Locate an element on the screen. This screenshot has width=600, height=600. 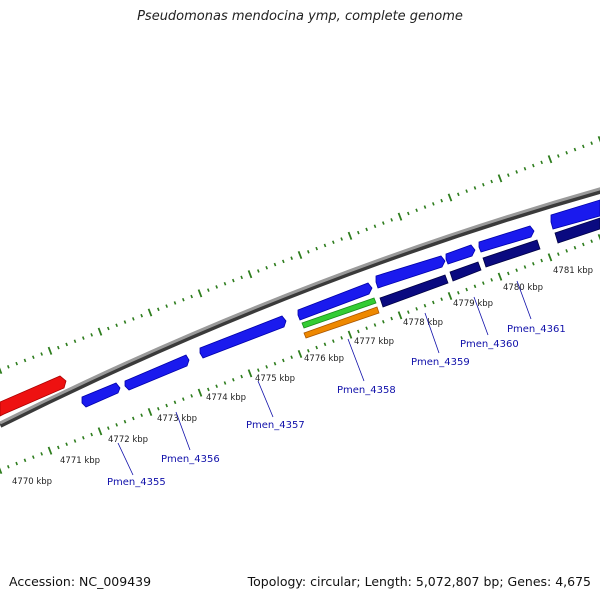
gene-label: Pmen_4361 is located at coordinates (536, 329).